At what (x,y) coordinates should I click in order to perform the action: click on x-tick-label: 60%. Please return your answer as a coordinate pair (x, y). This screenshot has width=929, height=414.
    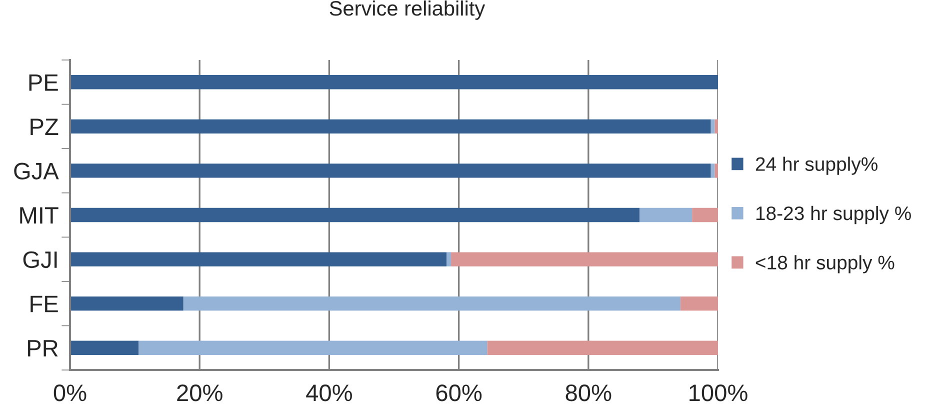
    Looking at the image, I should click on (459, 393).